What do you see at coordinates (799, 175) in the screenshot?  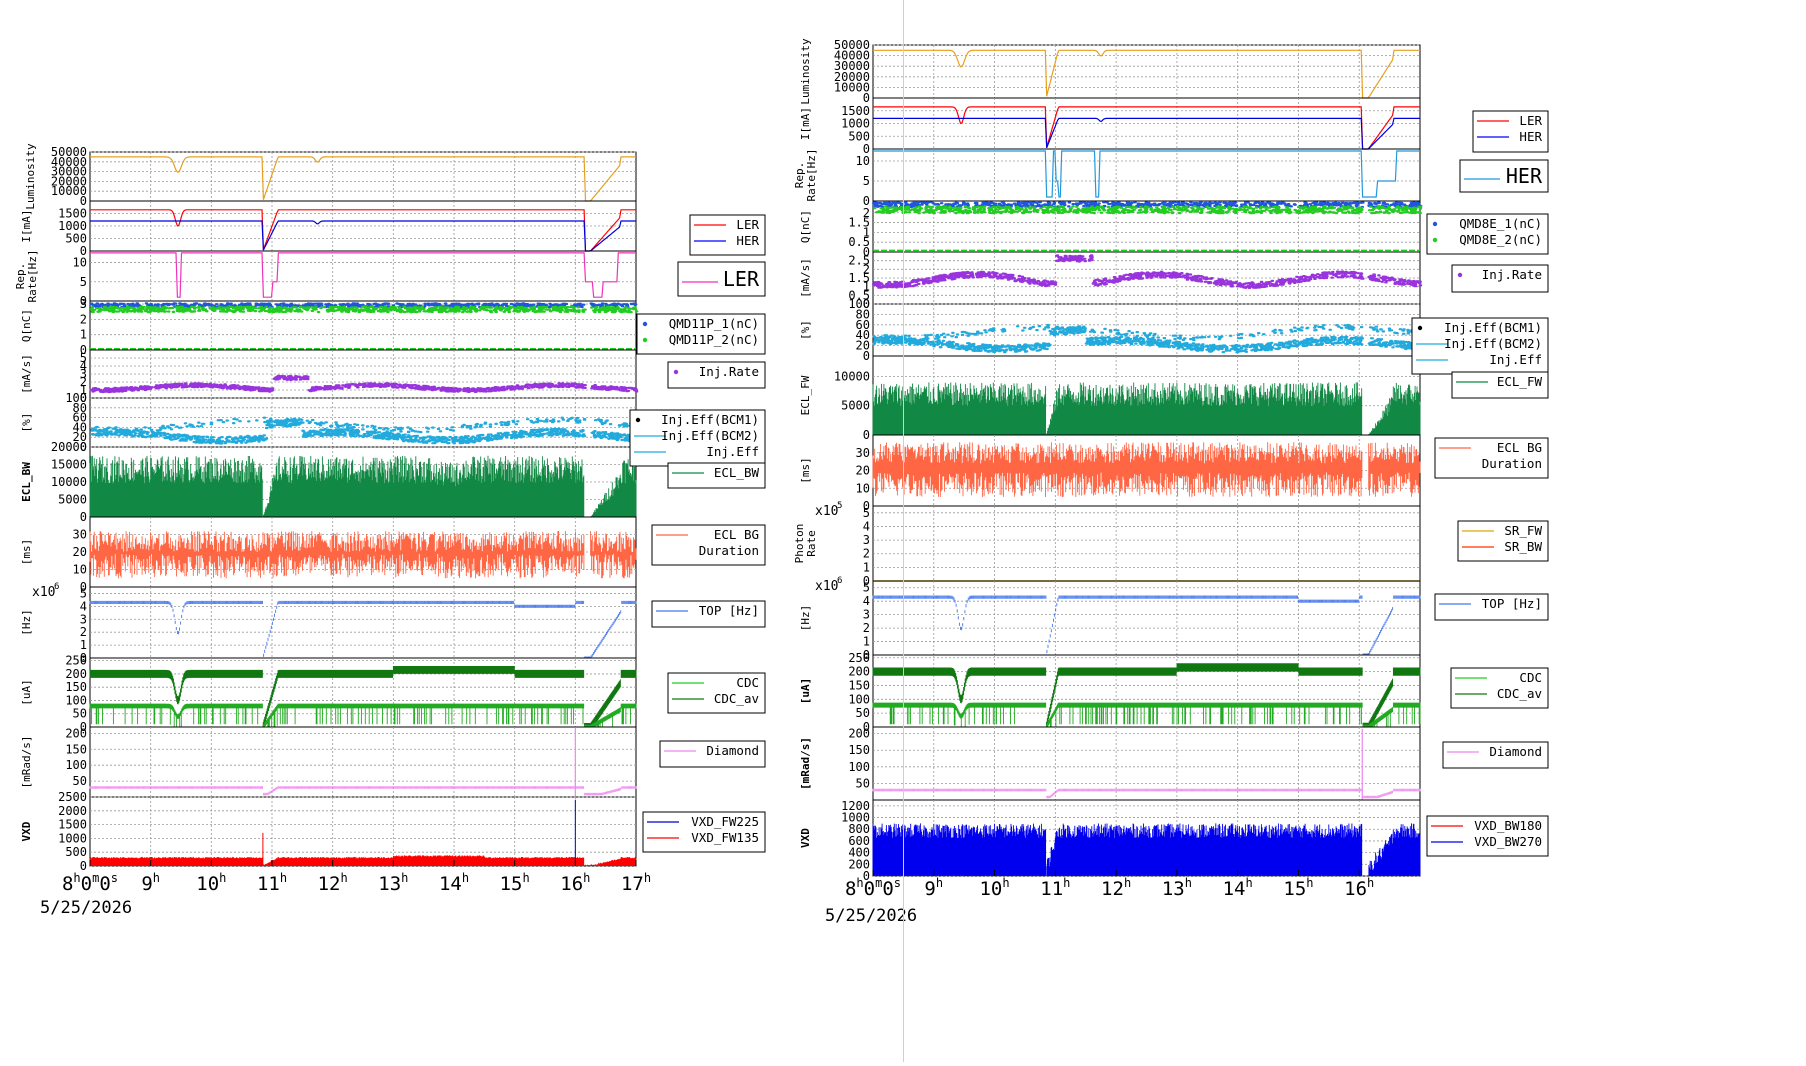 I see `right-rep-ylabel: Rep.` at bounding box center [799, 175].